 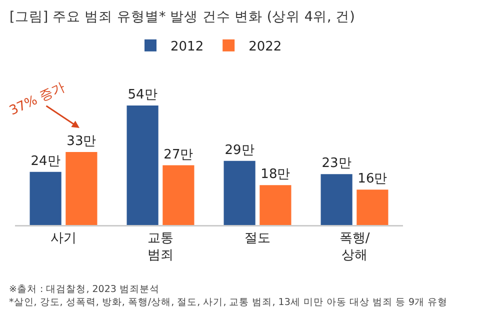 What do you see at coordinates (182, 16) in the screenshot?
I see `chart-title: [그림] 주요 범죄 유형별* 발생 건수 변화 (상위 4위, 건)` at bounding box center [182, 16].